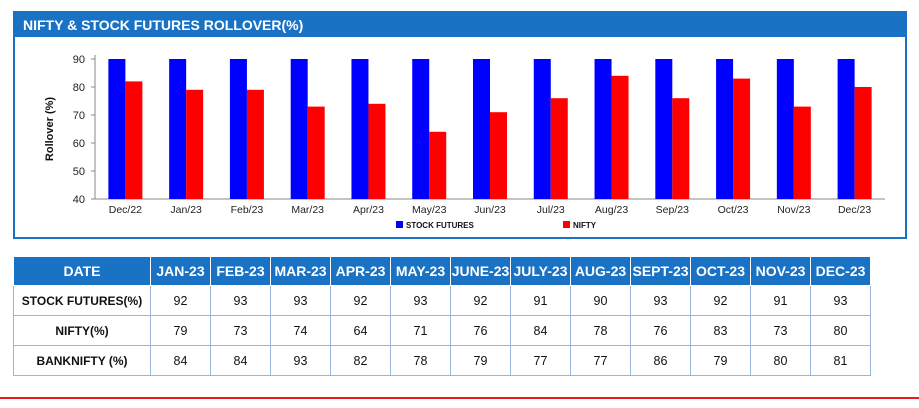 Image resolution: width=919 pixels, height=408 pixels. What do you see at coordinates (247, 210) in the screenshot?
I see `x-tick-label: Feb/23` at bounding box center [247, 210].